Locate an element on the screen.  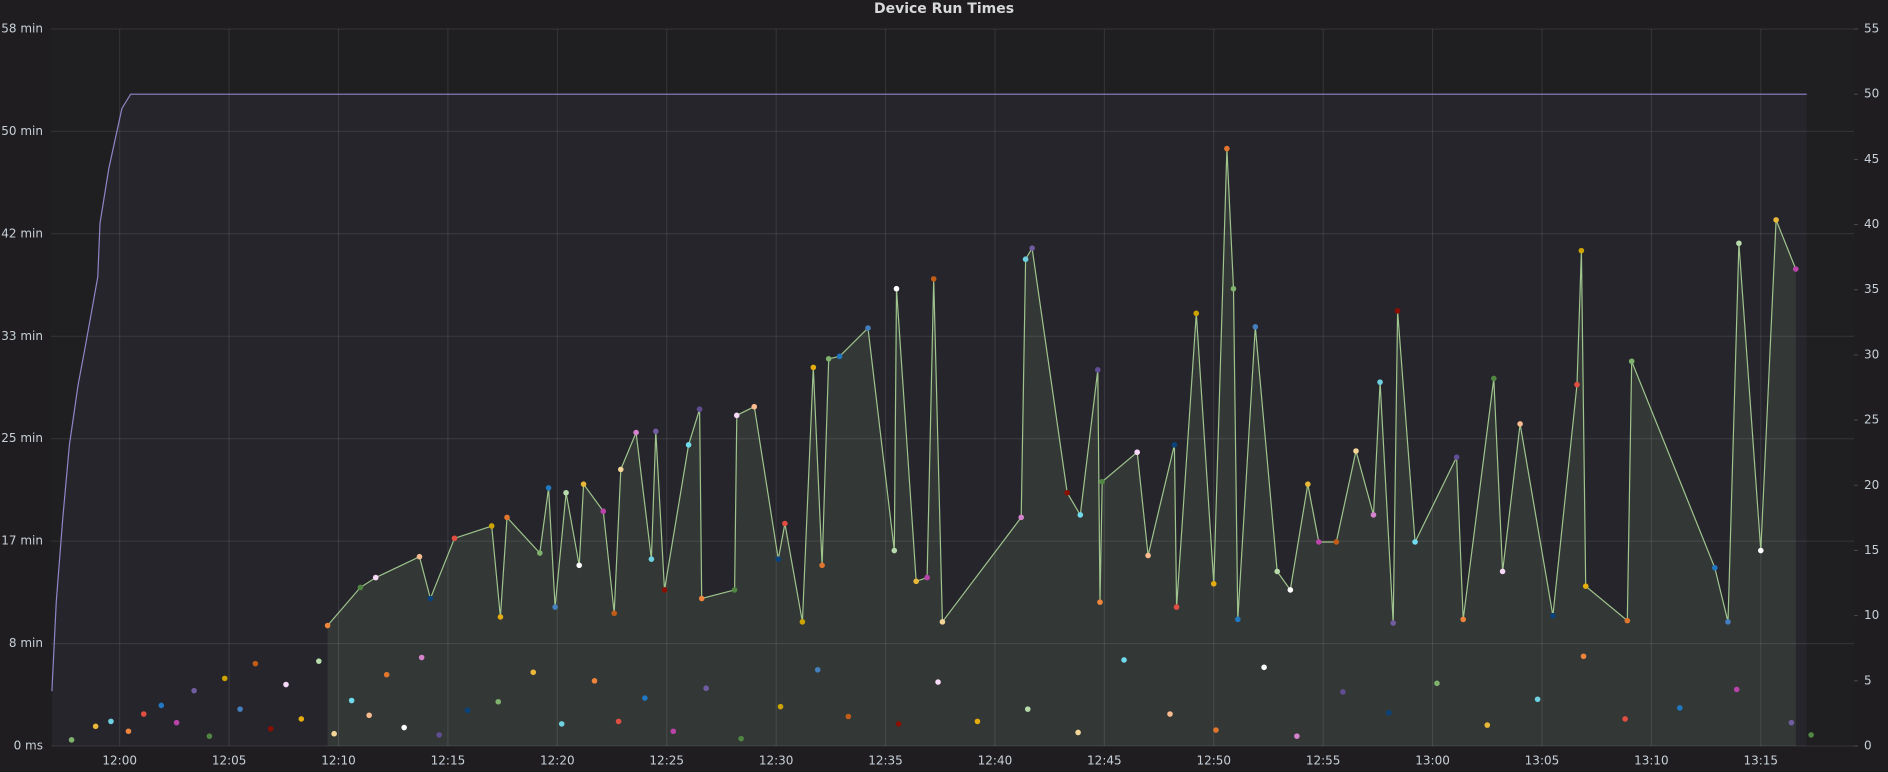
y2-tick-label: 55 is located at coordinates (1871, 29).